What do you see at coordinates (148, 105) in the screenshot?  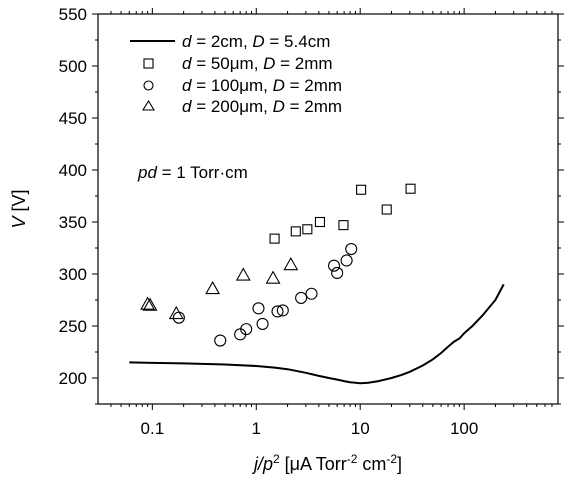 I see `legend-triangle-marker` at bounding box center [148, 105].